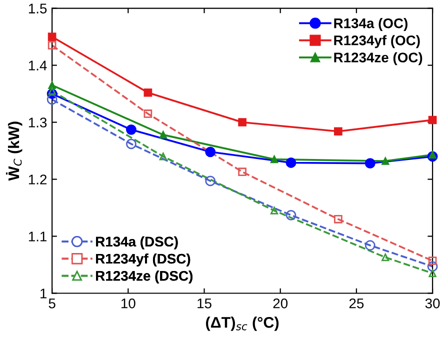 This screenshot has width=445, height=345. I want to click on legend-label: R134a (DSC), so click(137, 243).